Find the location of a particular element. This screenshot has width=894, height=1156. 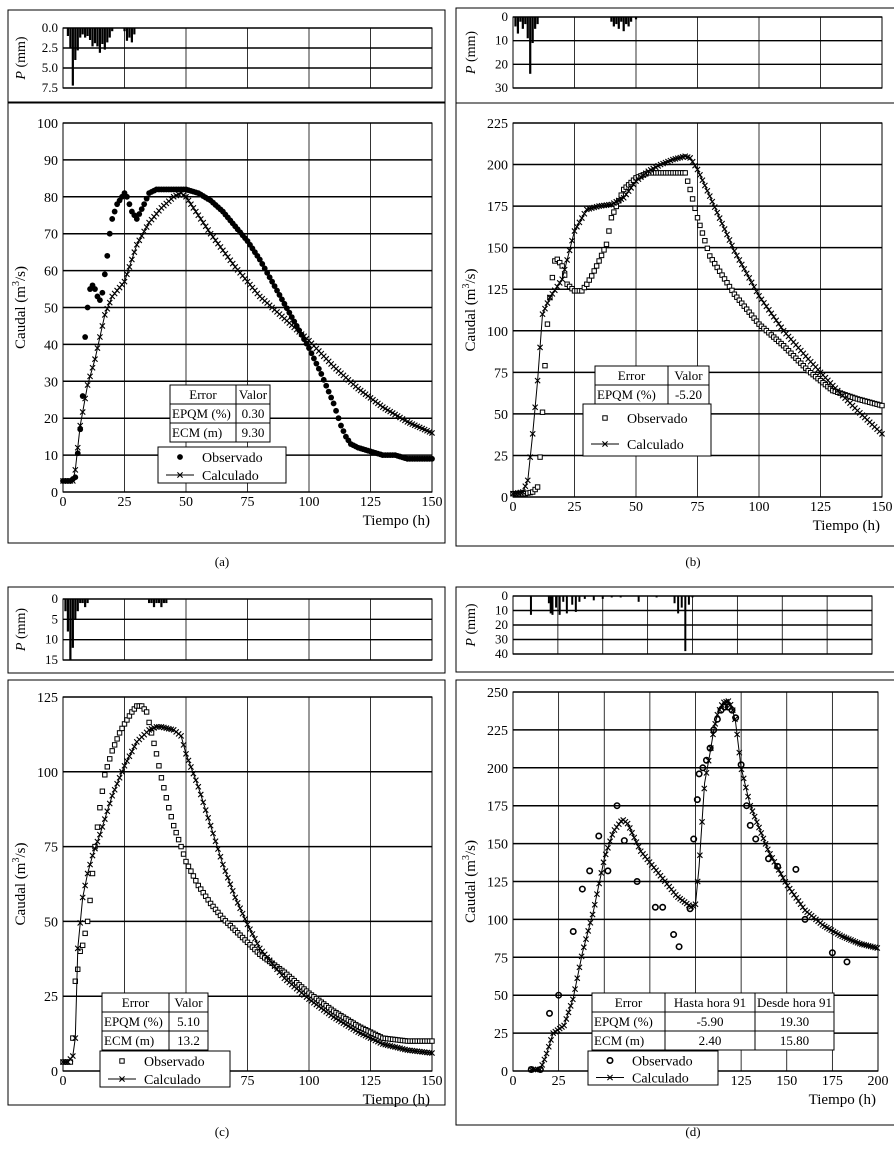

table-cell: ECM (m) is located at coordinates (197, 432).